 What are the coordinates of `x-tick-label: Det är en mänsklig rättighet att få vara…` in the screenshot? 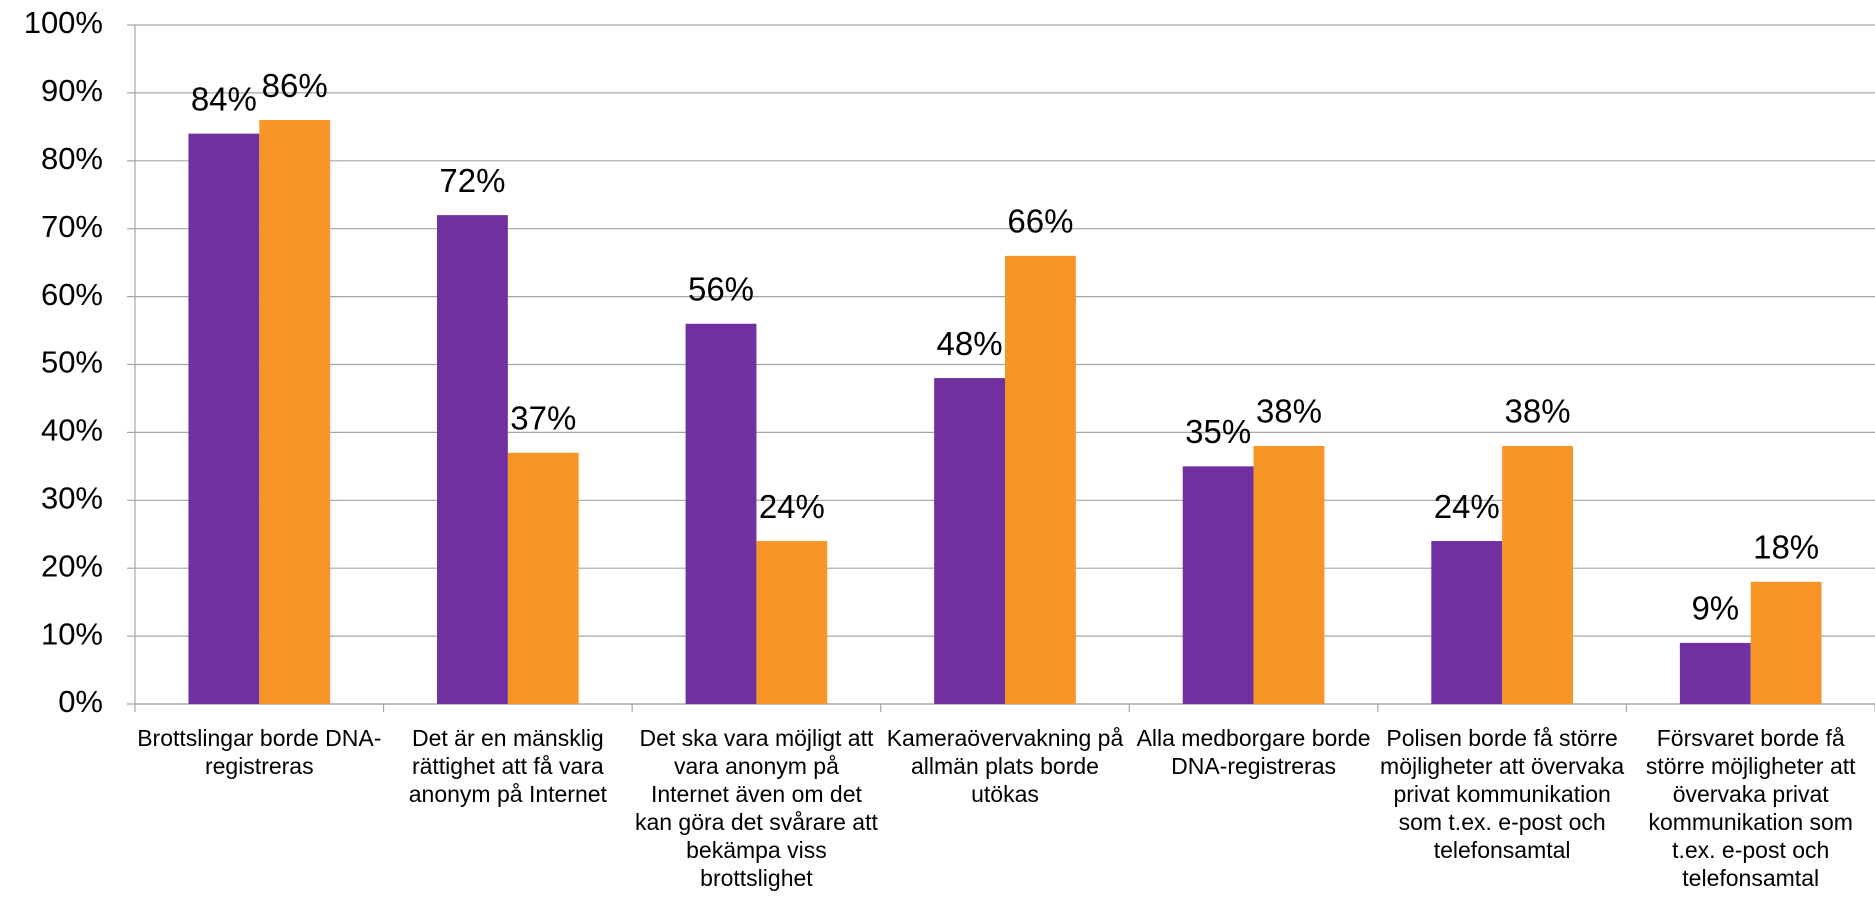 It's located at (507, 766).